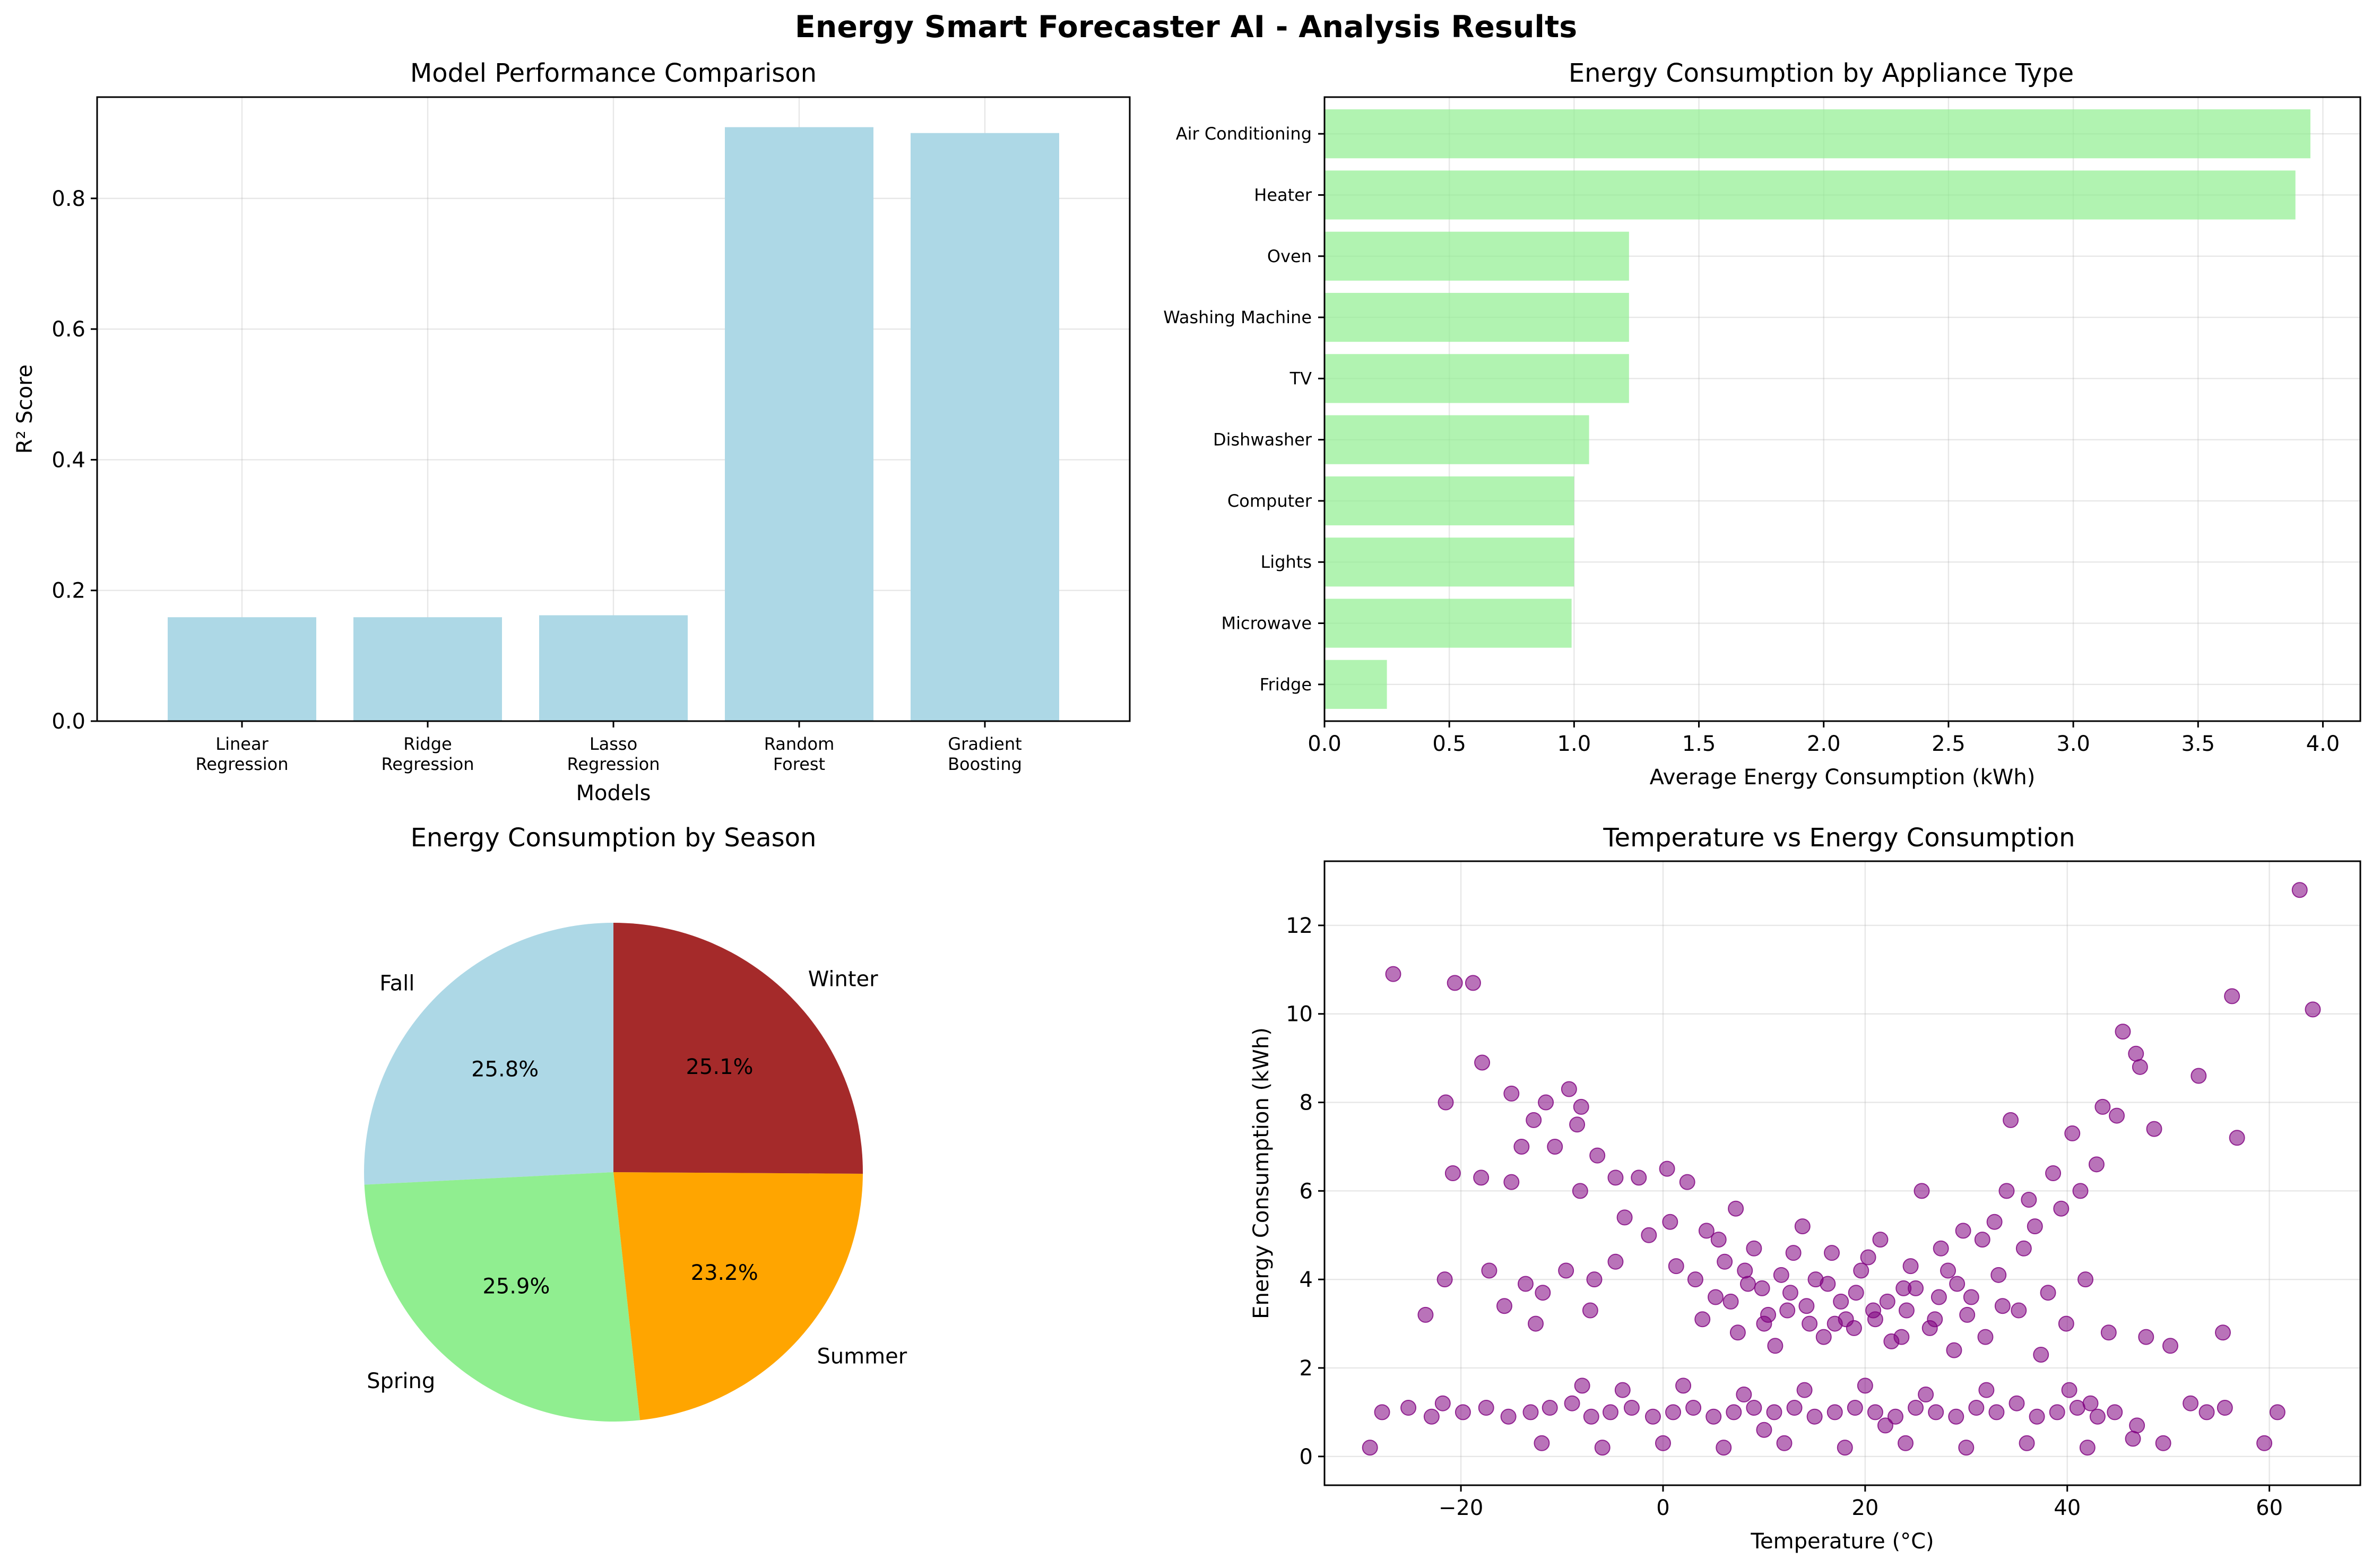 This screenshot has width=2372, height=1568. Describe the element at coordinates (1237, 317) in the screenshot. I see `y-tick-label: Washing Machine` at that location.